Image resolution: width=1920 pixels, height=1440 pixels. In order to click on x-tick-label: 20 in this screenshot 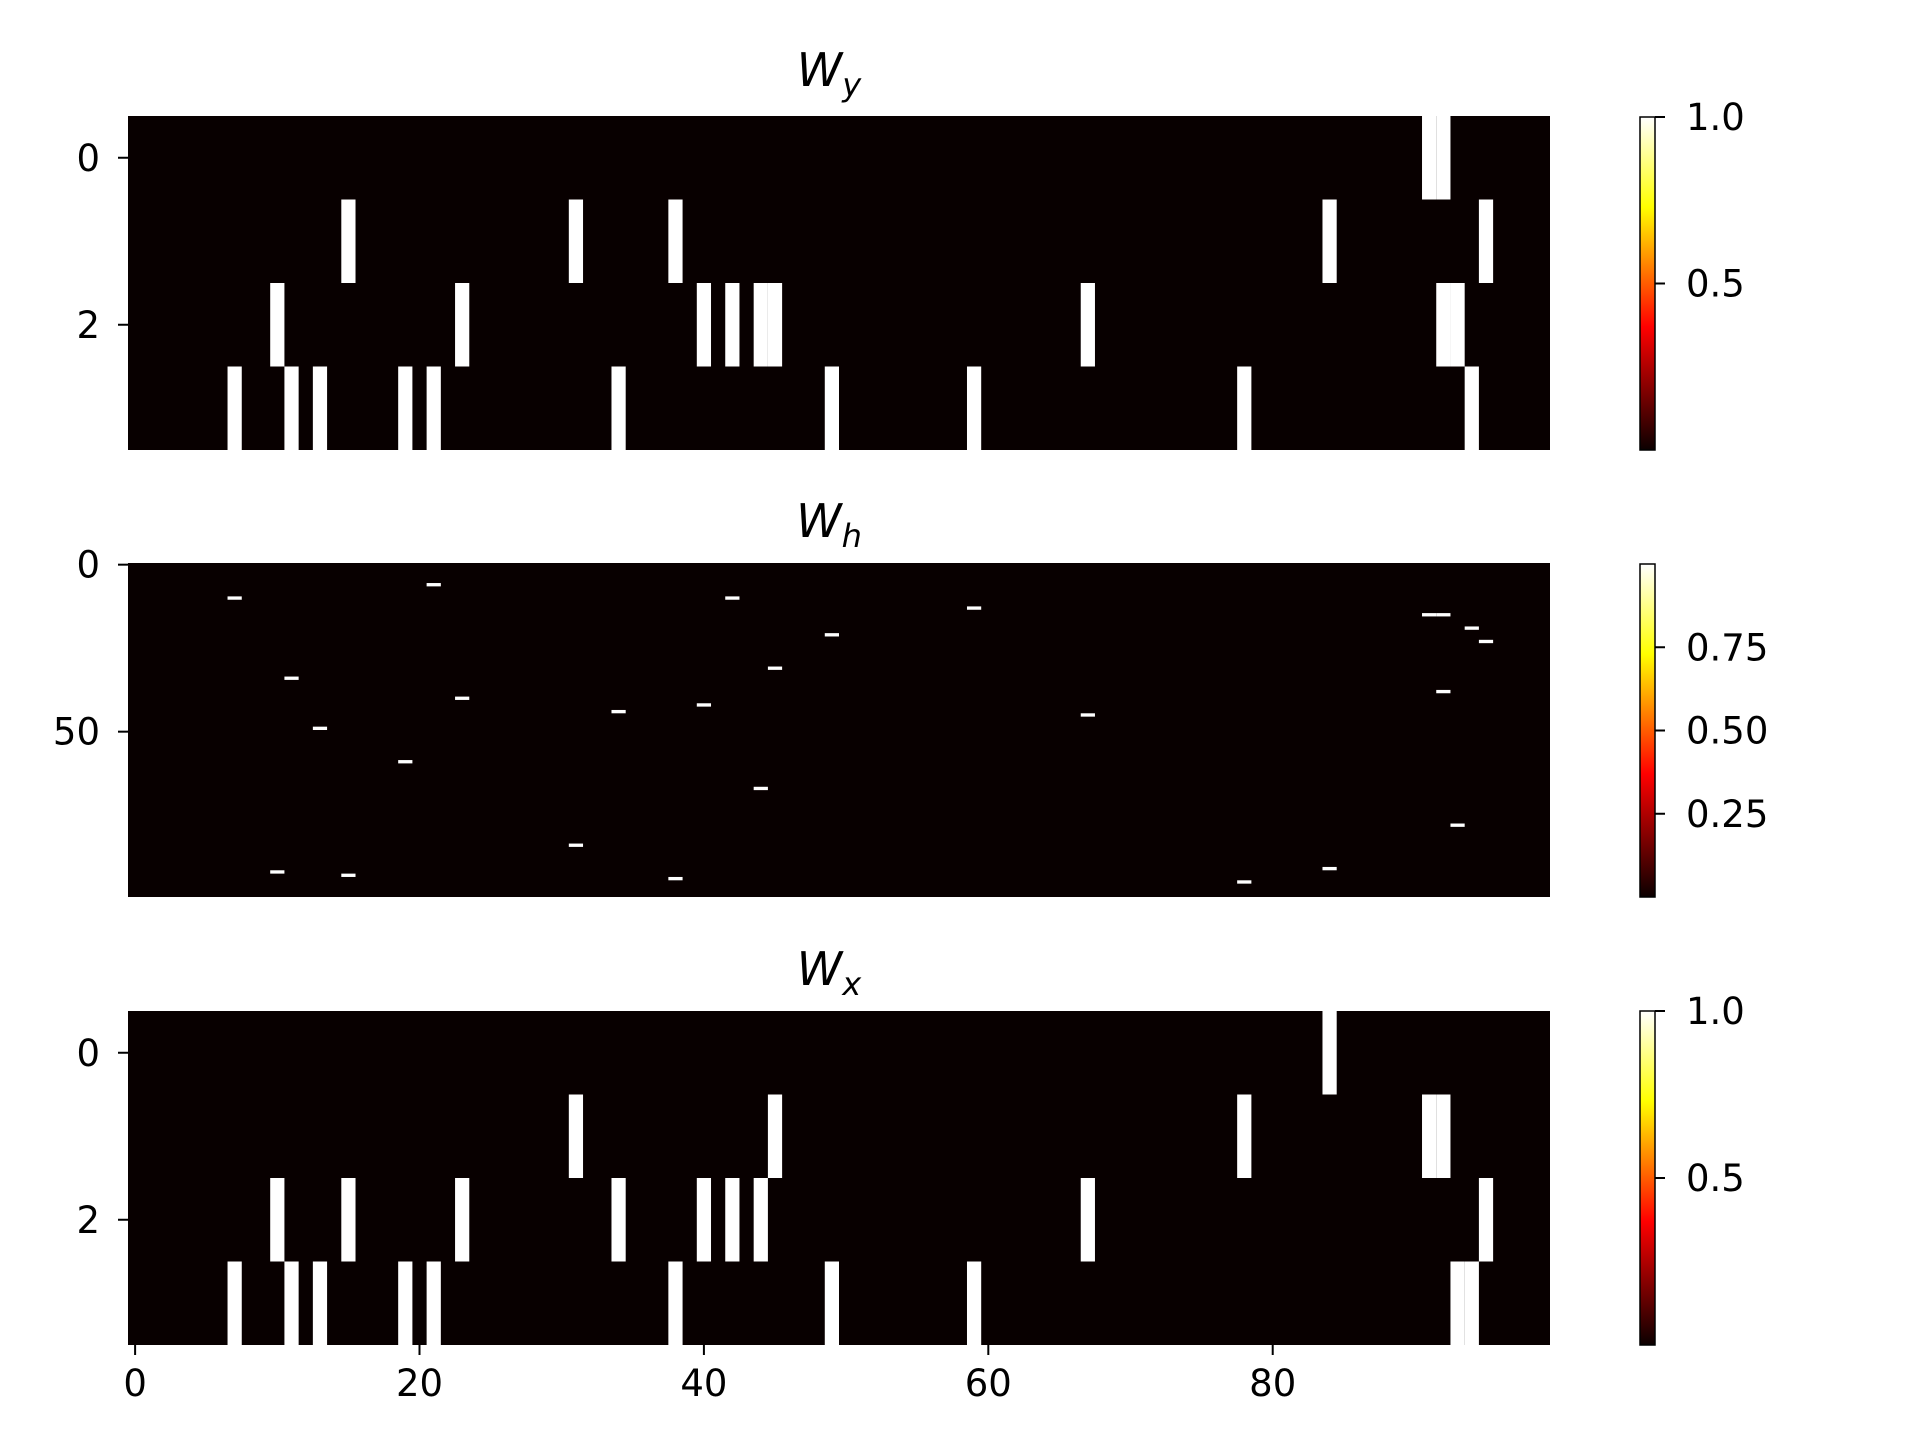, I will do `click(419, 1383)`.